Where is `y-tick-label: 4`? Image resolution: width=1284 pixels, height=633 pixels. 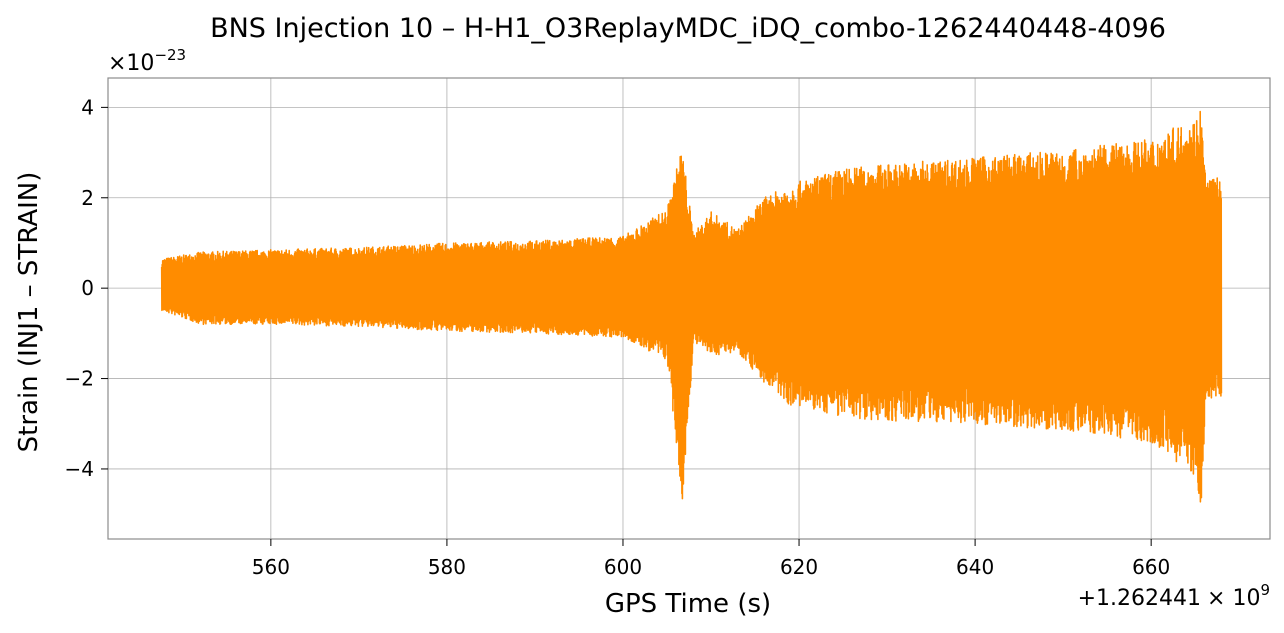 y-tick-label: 4 is located at coordinates (87, 107).